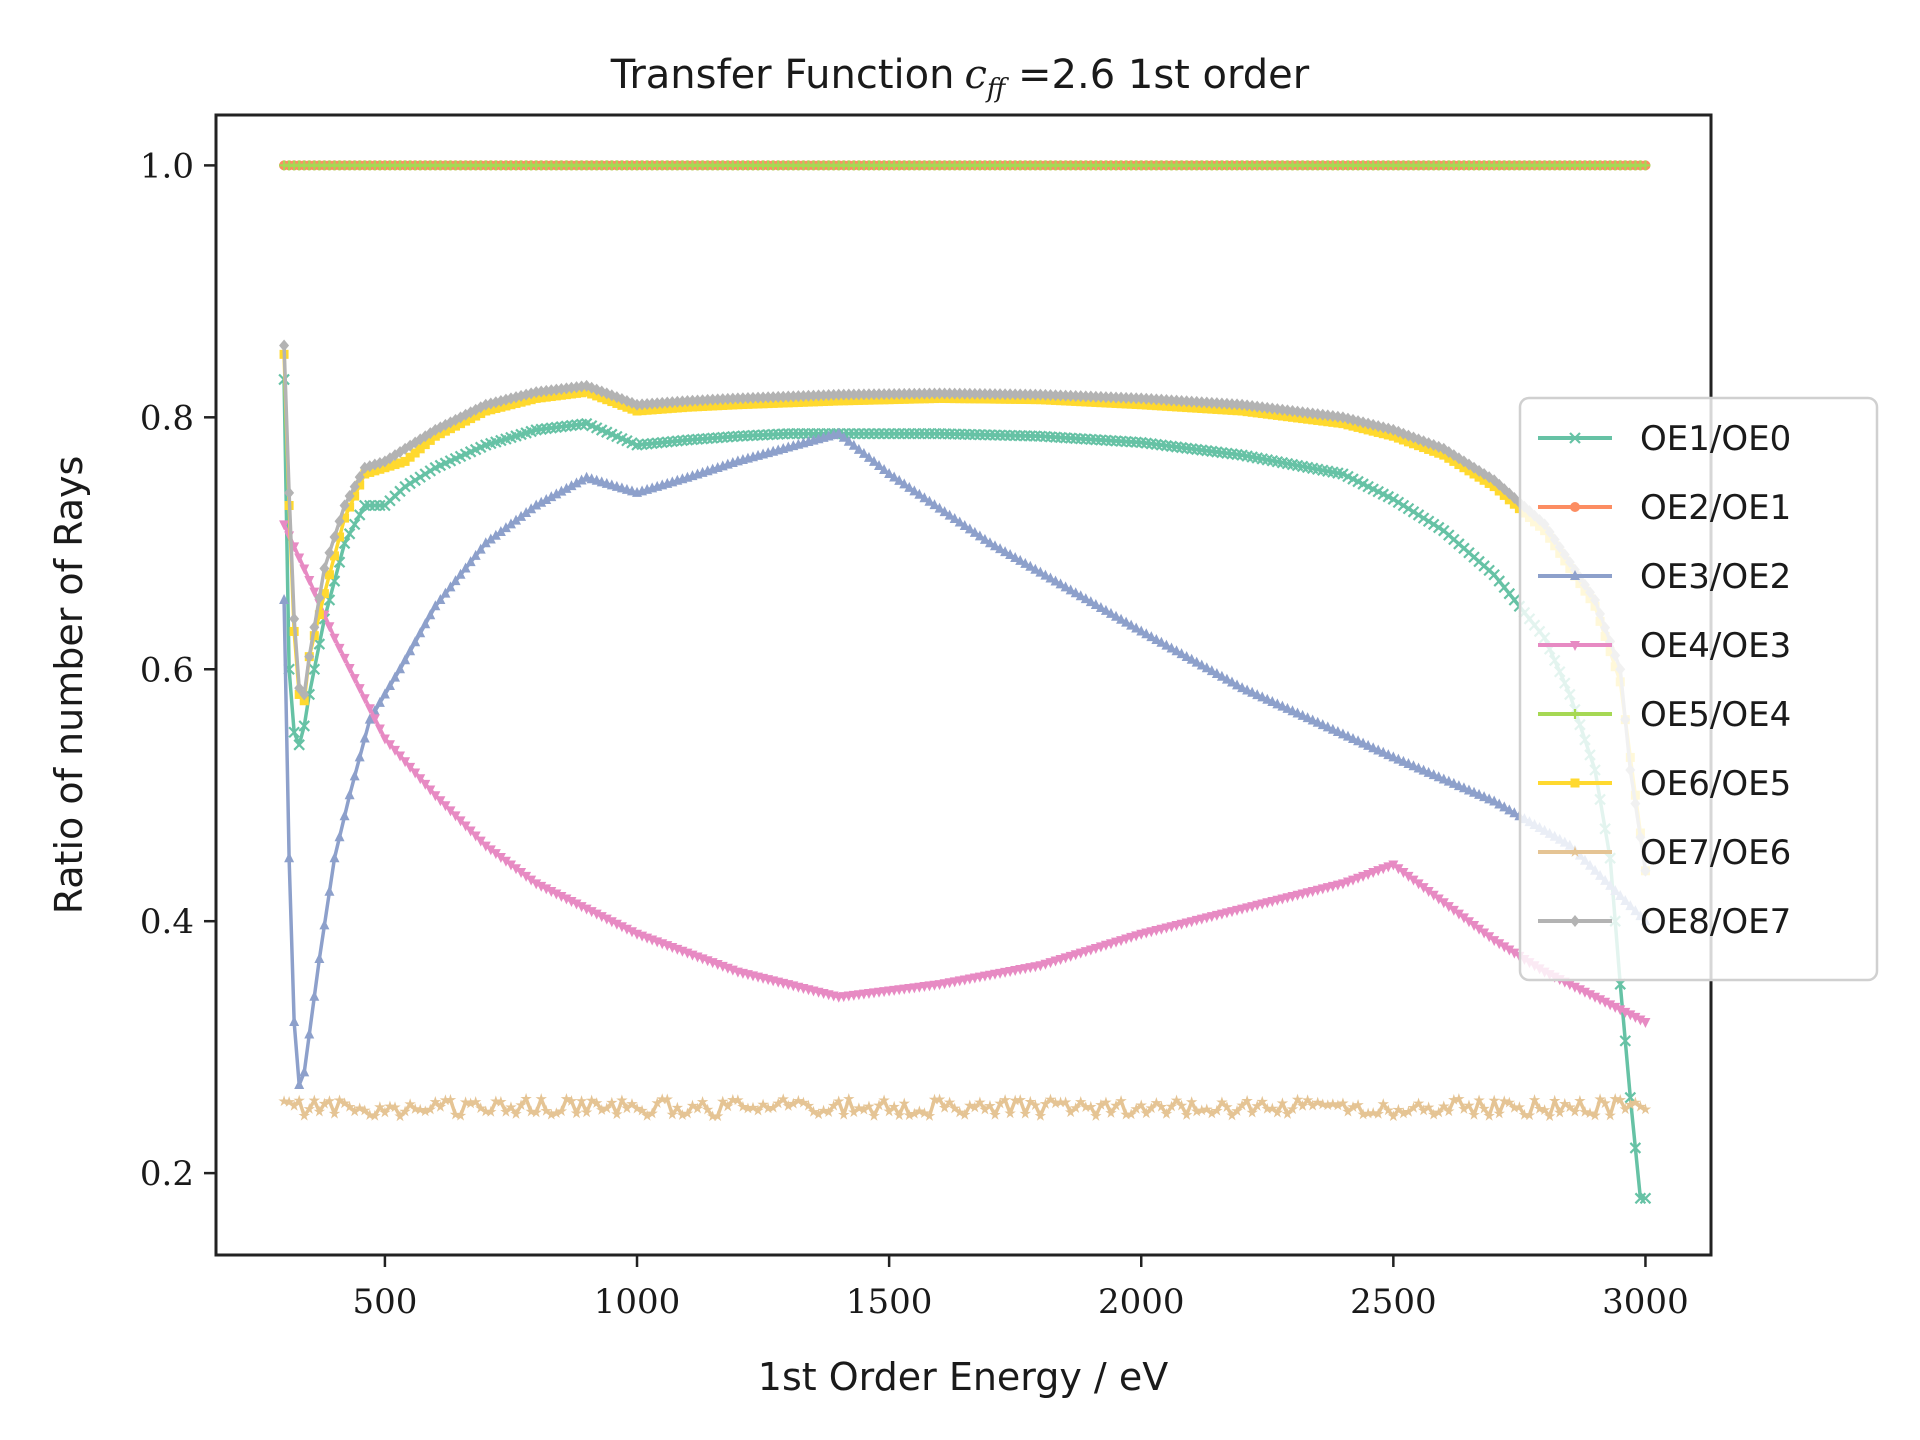 Image resolution: width=1920 pixels, height=1440 pixels. What do you see at coordinates (963, 1377) in the screenshot?
I see `x-axis-label: 1st Order Energy / eV` at bounding box center [963, 1377].